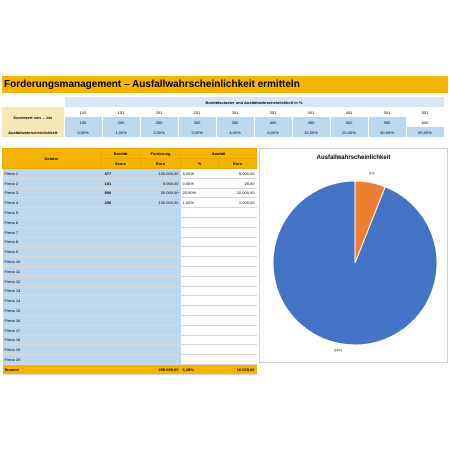 Image resolution: width=450 pixels, height=450 pixels. Describe the element at coordinates (51, 222) in the screenshot. I see `debtor-name-cell: Firma 6` at that location.